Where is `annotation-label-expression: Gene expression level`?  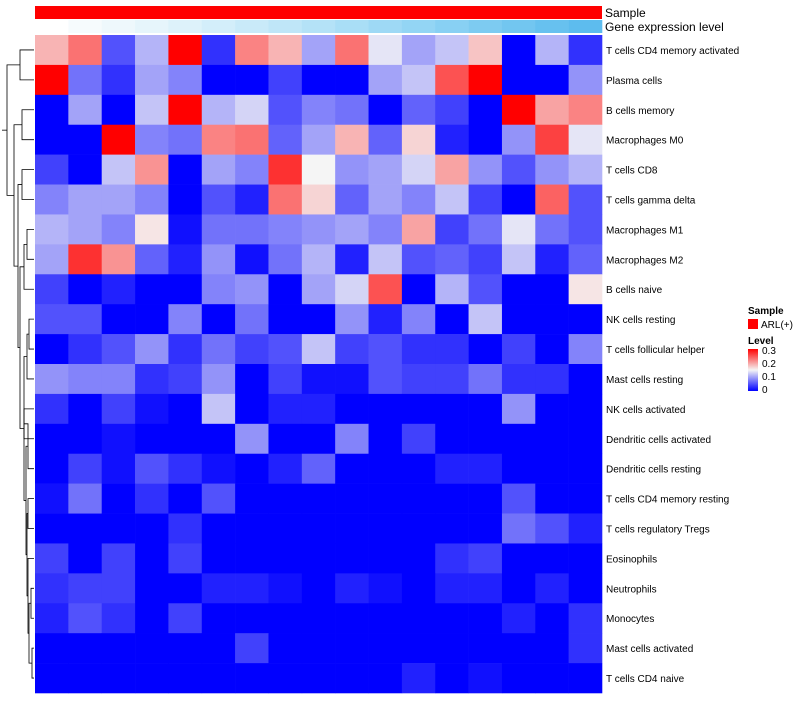
annotation-label-expression: Gene expression level is located at coordinates (664, 27).